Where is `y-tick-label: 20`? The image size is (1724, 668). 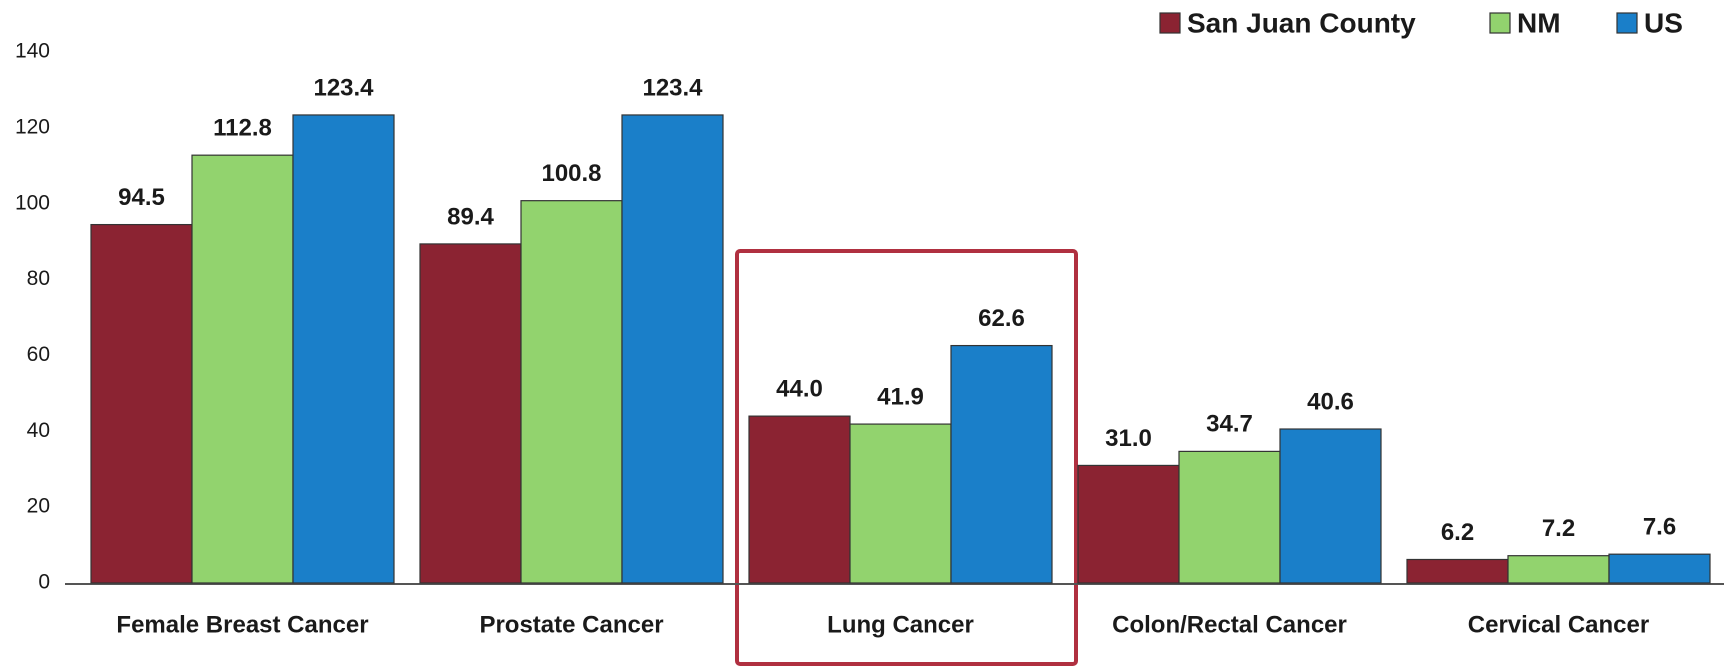
y-tick-label: 20 is located at coordinates (38, 506).